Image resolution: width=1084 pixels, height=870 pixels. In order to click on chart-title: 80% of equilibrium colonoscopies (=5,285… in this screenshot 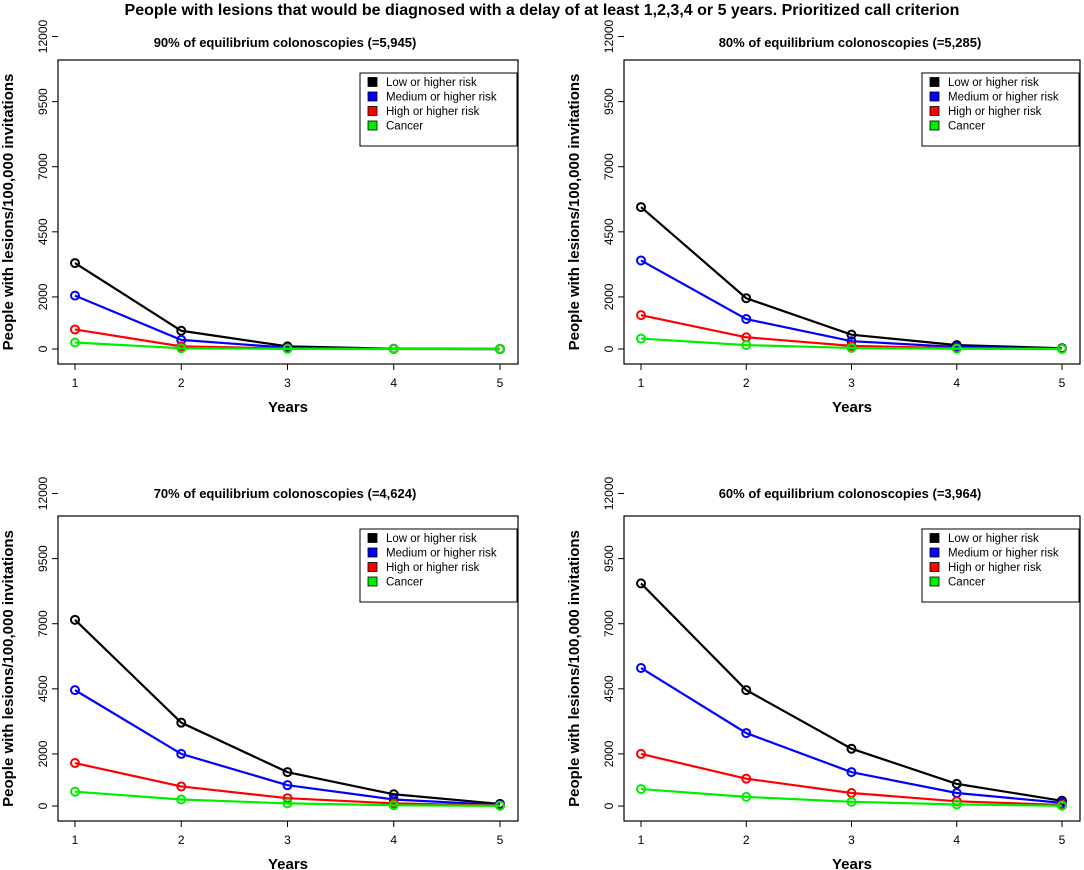, I will do `click(850, 42)`.